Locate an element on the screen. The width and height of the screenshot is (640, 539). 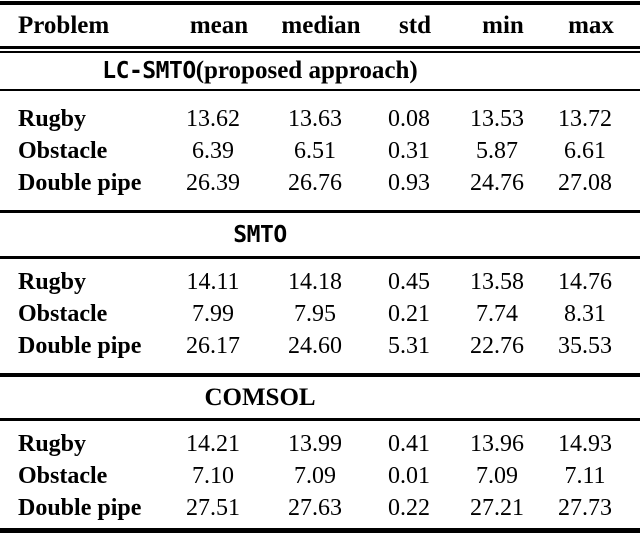
cell-mean: 13.62 is located at coordinates (213, 118).